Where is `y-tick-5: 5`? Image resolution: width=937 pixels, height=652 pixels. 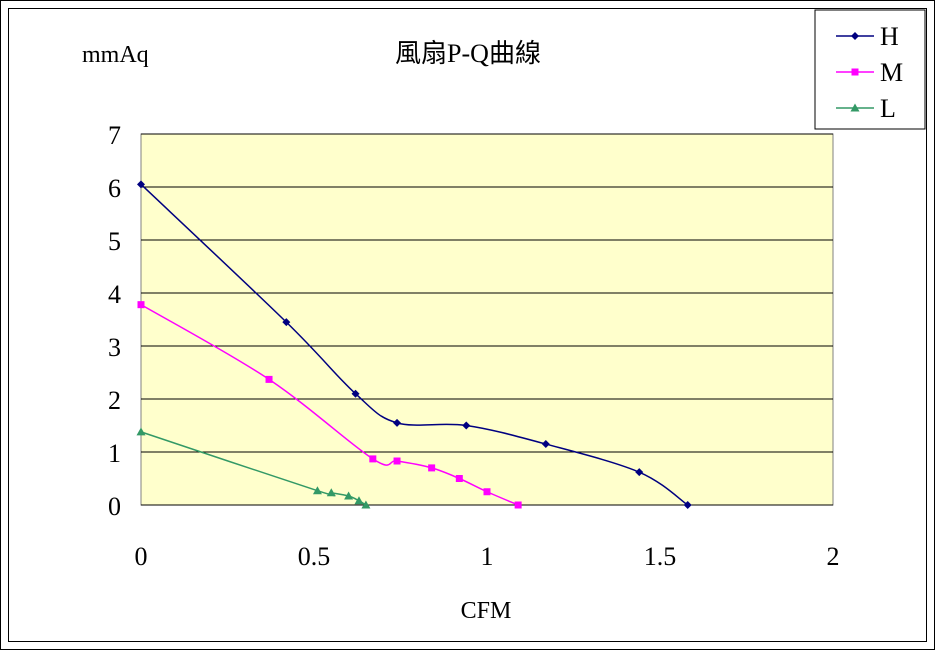
y-tick-5: 5 is located at coordinates (114, 241).